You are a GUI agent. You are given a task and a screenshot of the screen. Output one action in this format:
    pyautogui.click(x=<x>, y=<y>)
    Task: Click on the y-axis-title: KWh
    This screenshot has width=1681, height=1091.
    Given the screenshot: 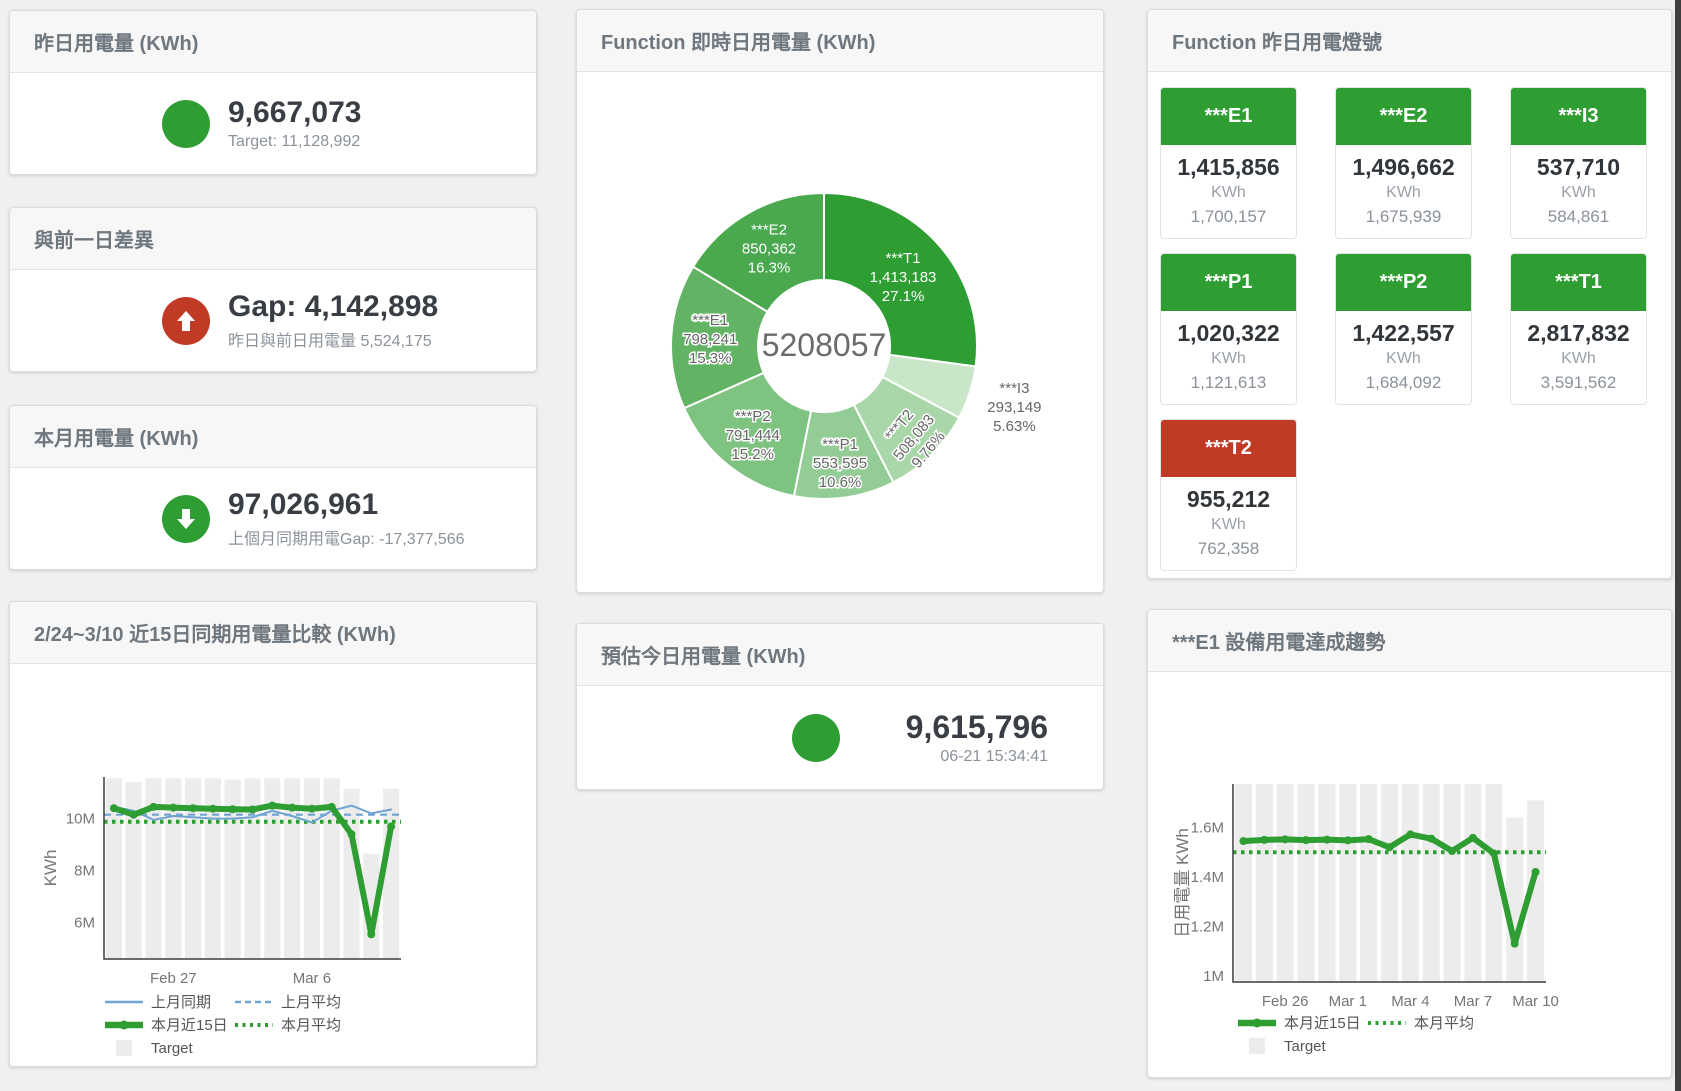 What is the action you would take?
    pyautogui.click(x=50, y=868)
    